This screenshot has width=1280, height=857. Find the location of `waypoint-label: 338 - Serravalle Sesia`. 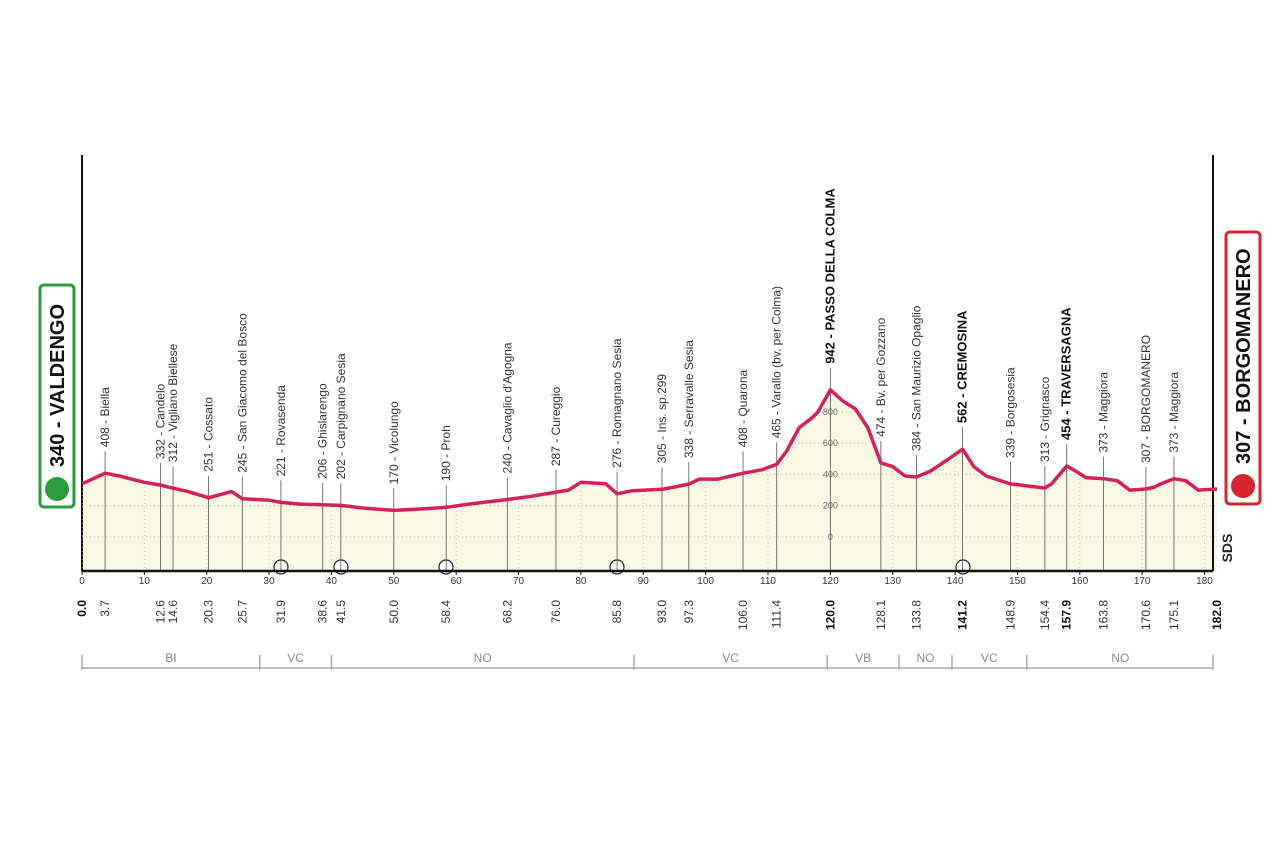

waypoint-label: 338 - Serravalle Sesia is located at coordinates (689, 399).